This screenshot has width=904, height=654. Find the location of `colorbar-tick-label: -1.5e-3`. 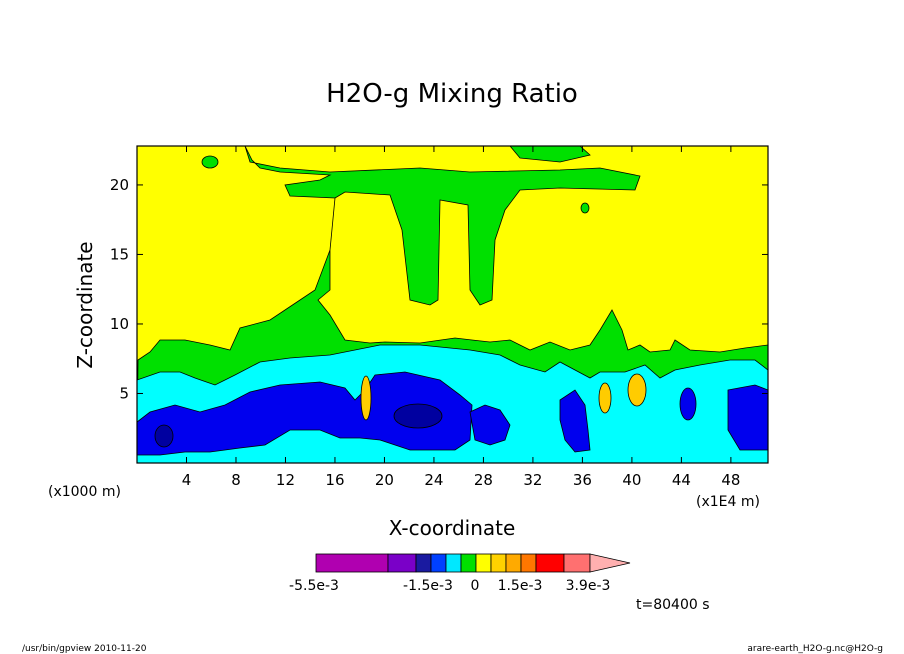

colorbar-tick-label: -1.5e-3 is located at coordinates (428, 586).